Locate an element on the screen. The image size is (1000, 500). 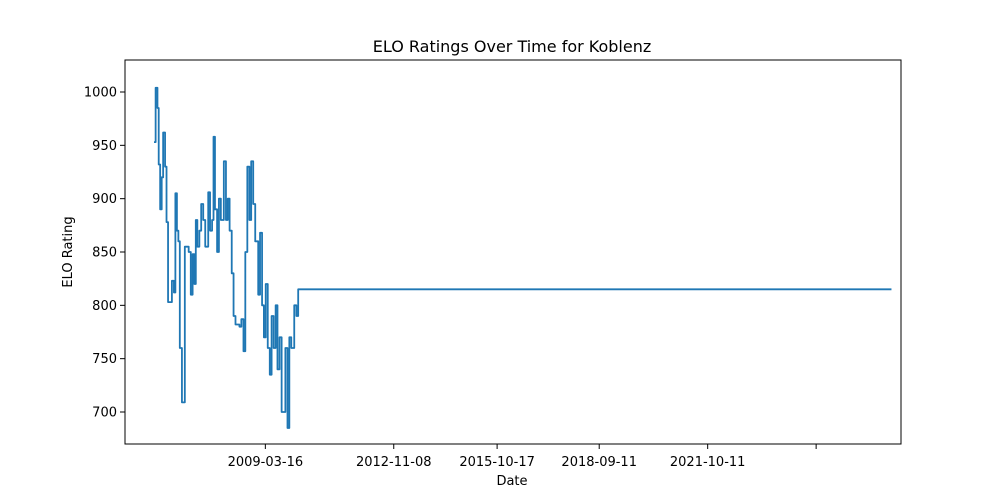
y-tick-label: 750 is located at coordinates (104, 359).